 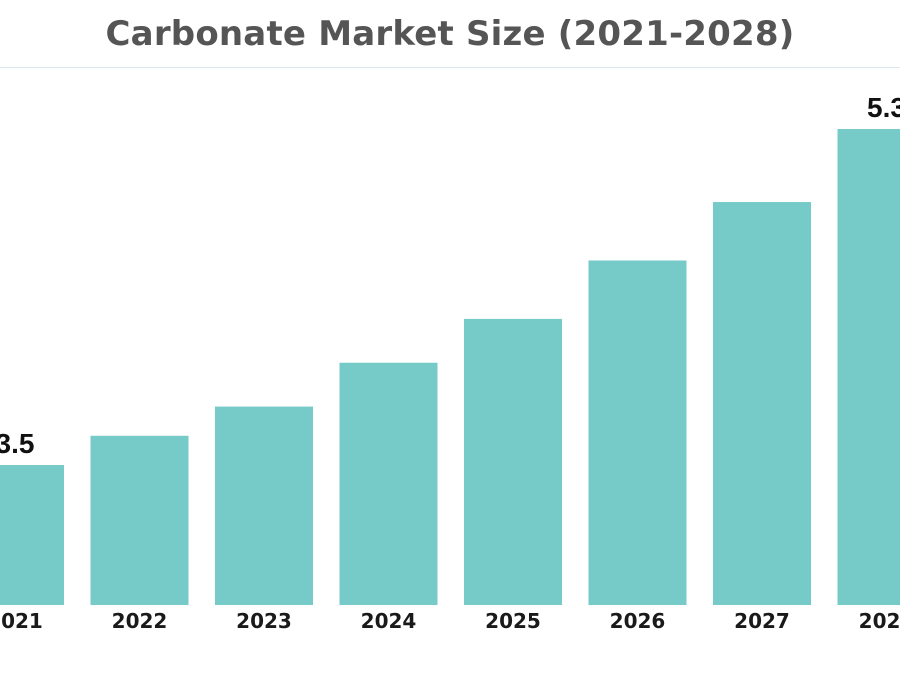 What do you see at coordinates (883, 107) in the screenshot?
I see `data-label-2028: 5.3` at bounding box center [883, 107].